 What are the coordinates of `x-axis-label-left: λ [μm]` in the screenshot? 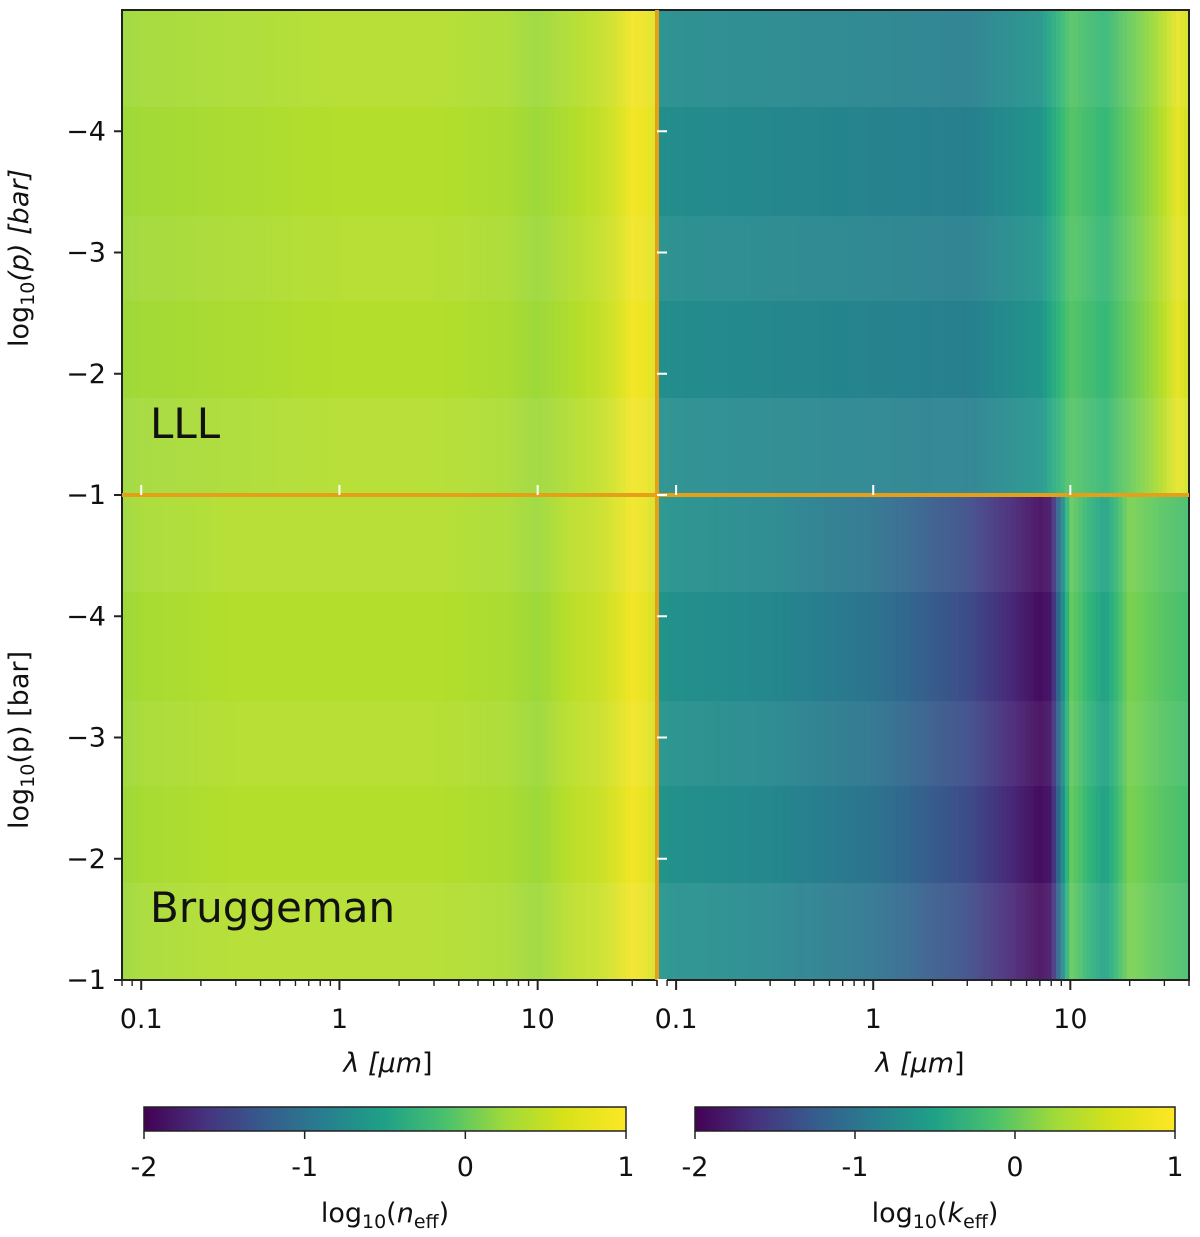 It's located at (386, 1063).